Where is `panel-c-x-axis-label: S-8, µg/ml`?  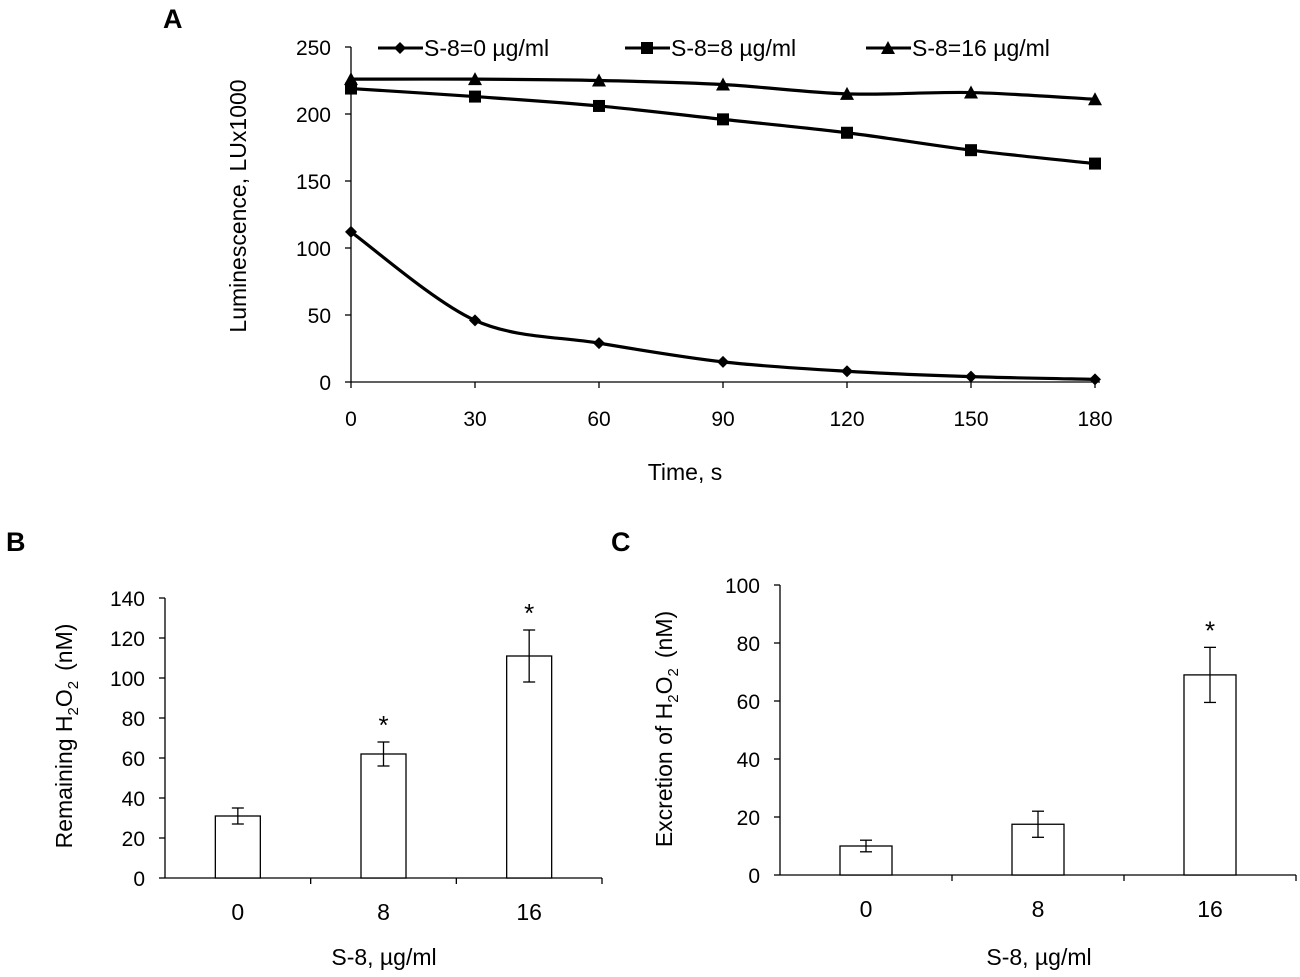
panel-c-x-axis-label: S-8, µg/ml is located at coordinates (1038, 957).